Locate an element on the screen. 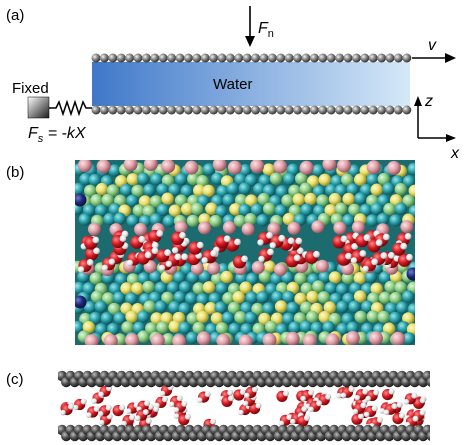  graphite-bottom-wall is located at coordinates (244, 433).